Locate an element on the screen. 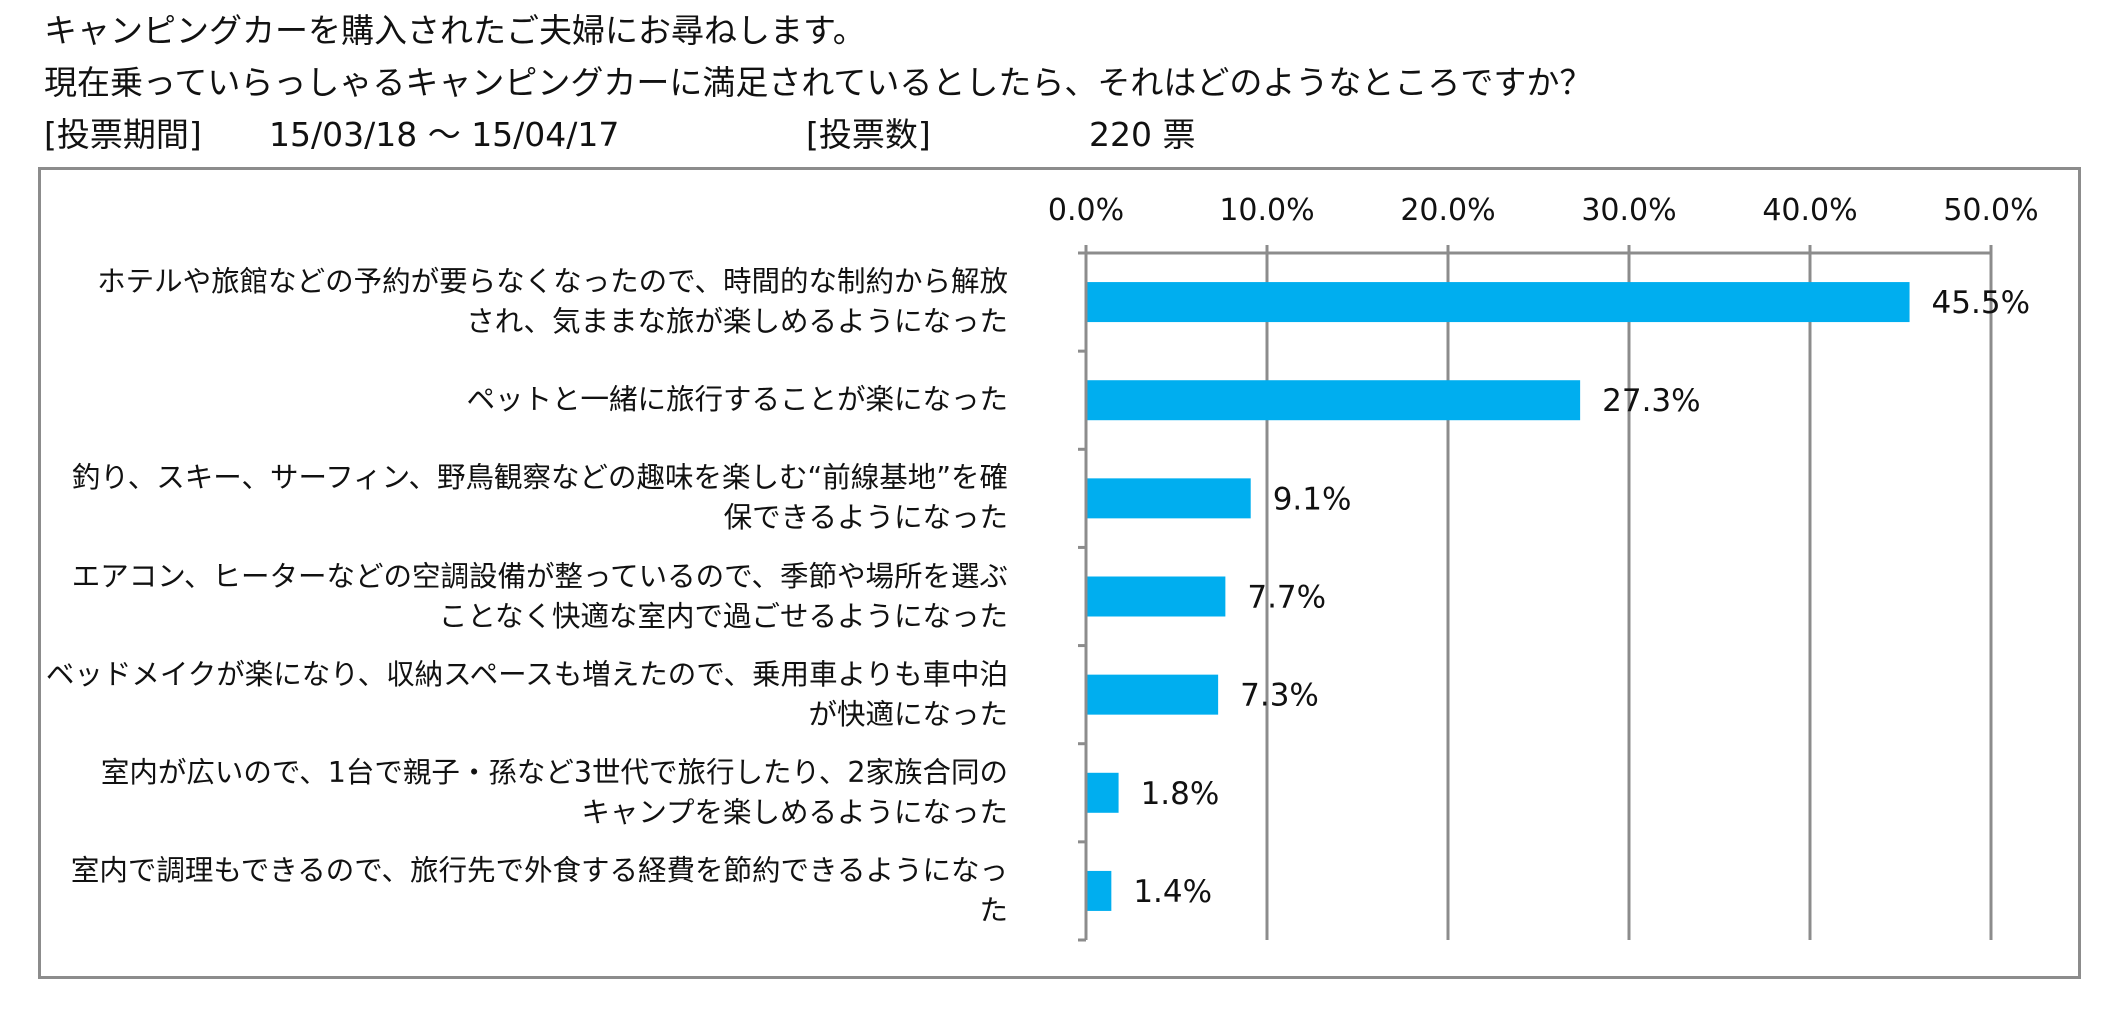 This screenshot has width=2125, height=1029. data-label: 7.7% is located at coordinates (1286, 598).